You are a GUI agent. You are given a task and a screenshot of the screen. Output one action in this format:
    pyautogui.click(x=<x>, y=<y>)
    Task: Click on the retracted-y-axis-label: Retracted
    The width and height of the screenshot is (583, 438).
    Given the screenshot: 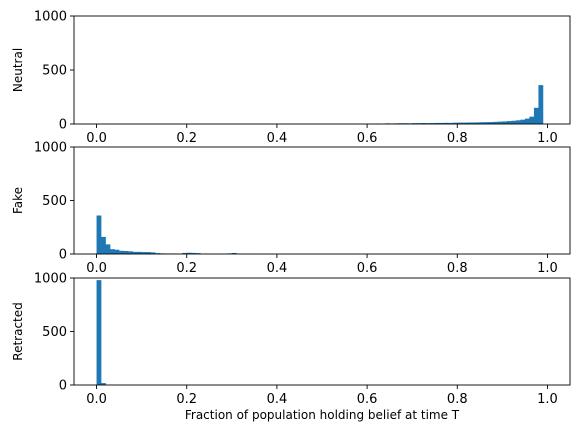 What is the action you would take?
    pyautogui.click(x=18, y=331)
    